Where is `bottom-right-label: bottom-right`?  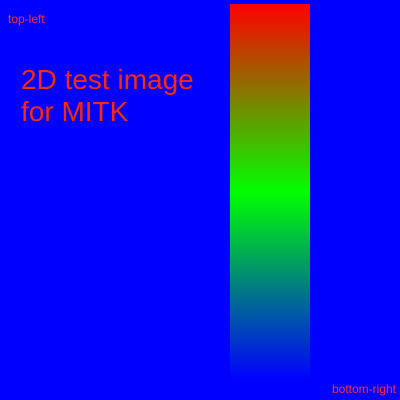 bottom-right-label: bottom-right is located at coordinates (363, 389).